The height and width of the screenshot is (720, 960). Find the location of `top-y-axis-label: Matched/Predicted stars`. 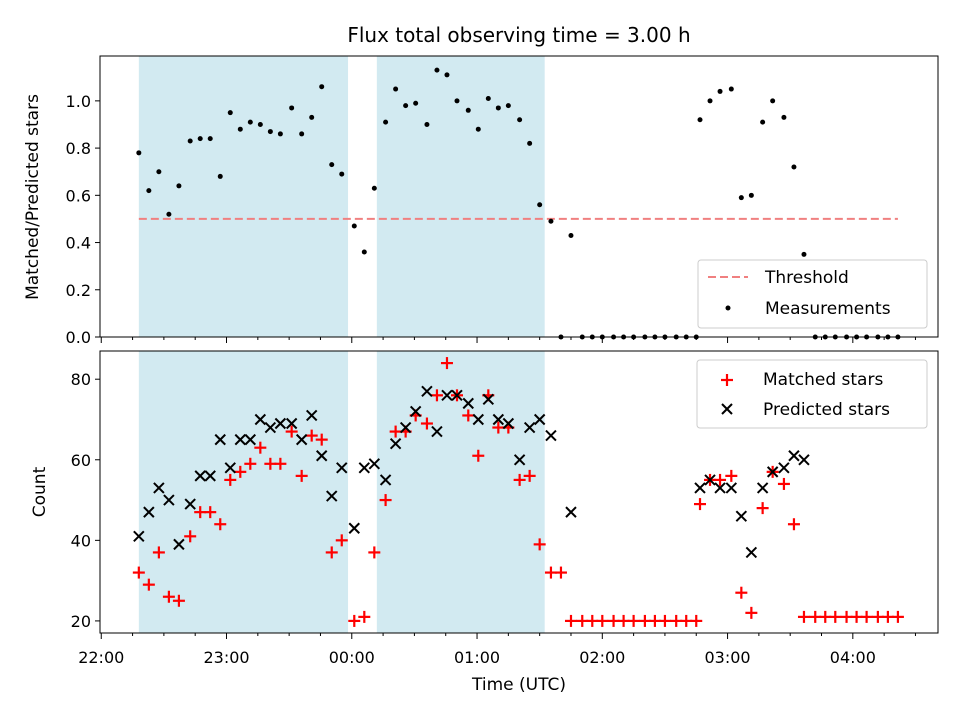

top-y-axis-label: Matched/Predicted stars is located at coordinates (33, 197).